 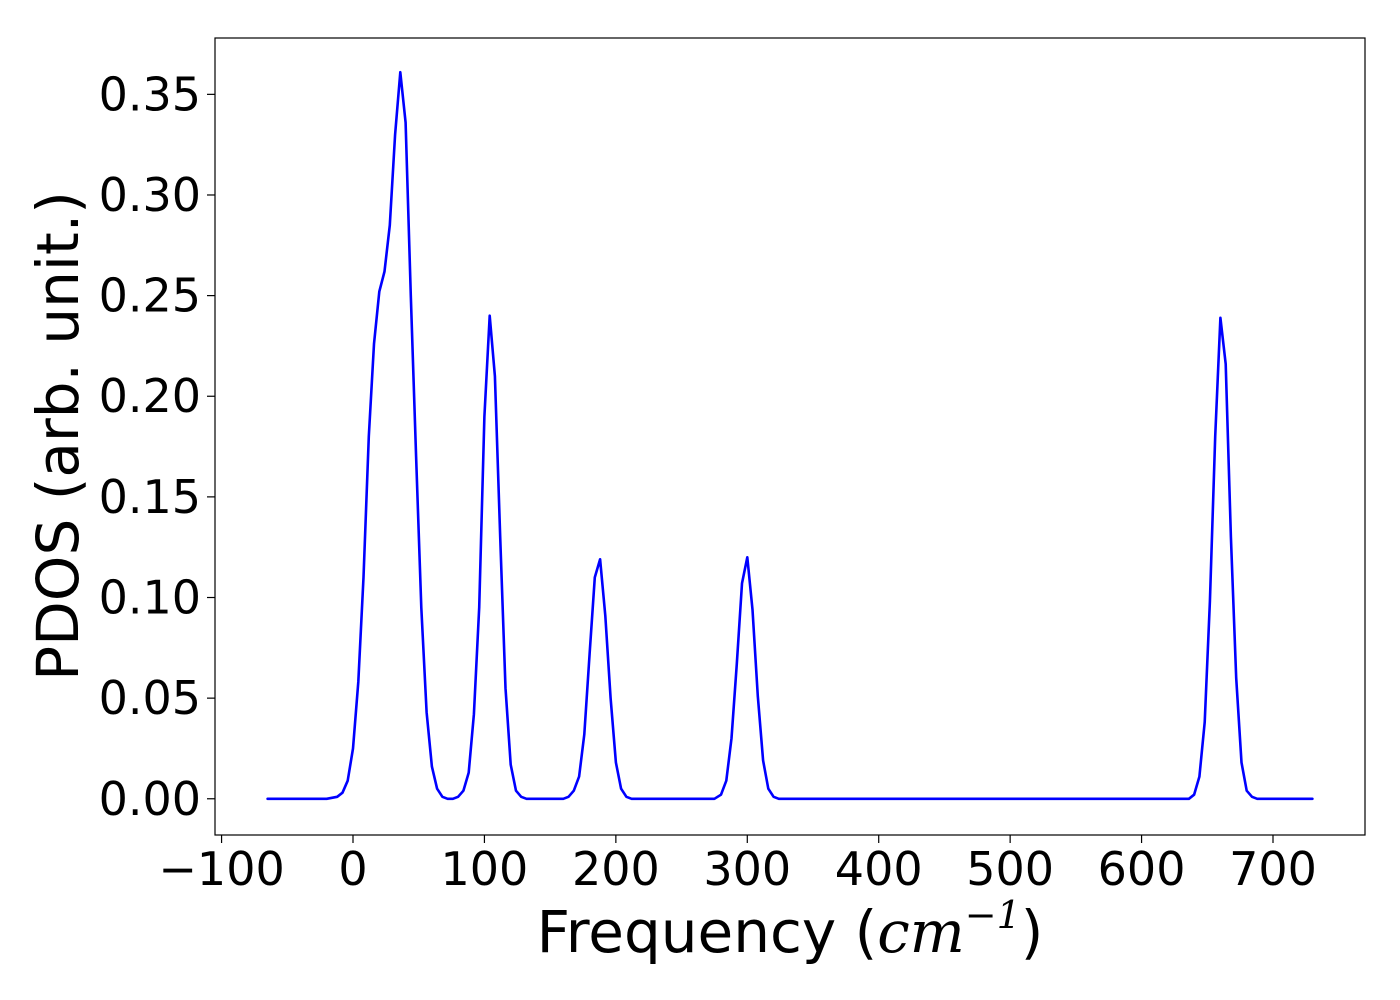 I want to click on y-tick-label: 0.00, so click(x=150, y=799).